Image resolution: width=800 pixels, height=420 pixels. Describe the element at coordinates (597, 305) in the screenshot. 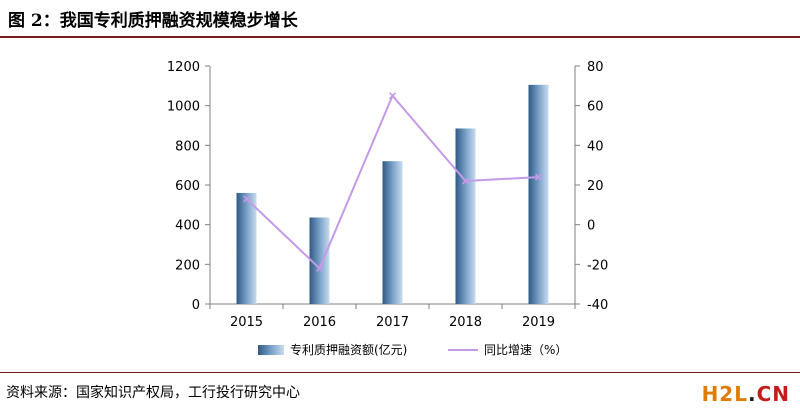

I see `right-tick-label: -40` at that location.